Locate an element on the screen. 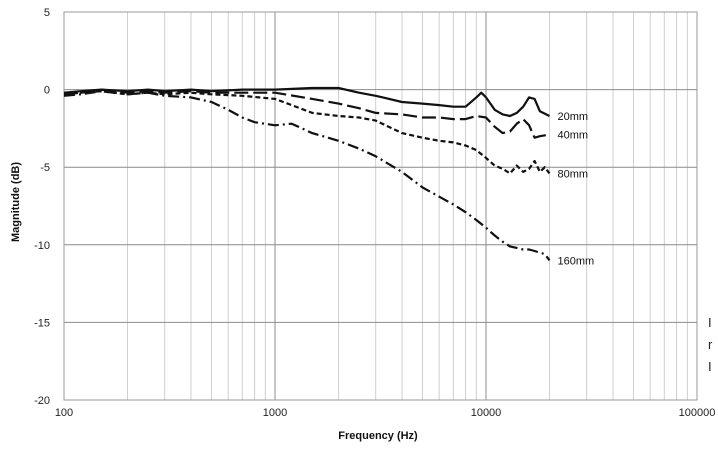 The height and width of the screenshot is (450, 718). series-label: 40mm is located at coordinates (573, 136).